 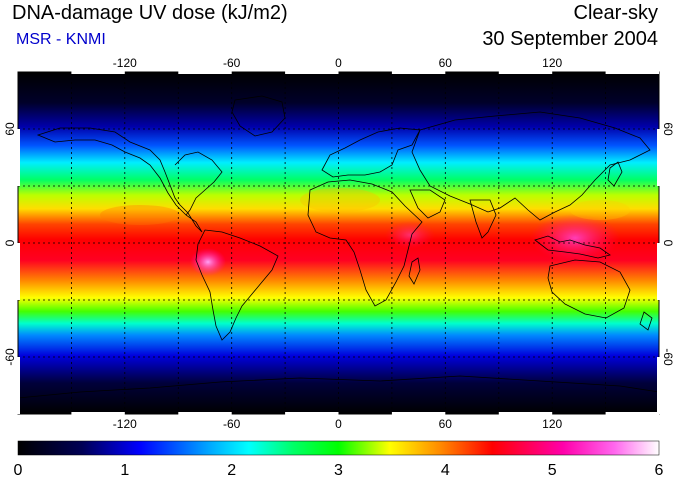 I want to click on lon-ticks-top: -120 -60 0 60 120, so click(x=338, y=63).